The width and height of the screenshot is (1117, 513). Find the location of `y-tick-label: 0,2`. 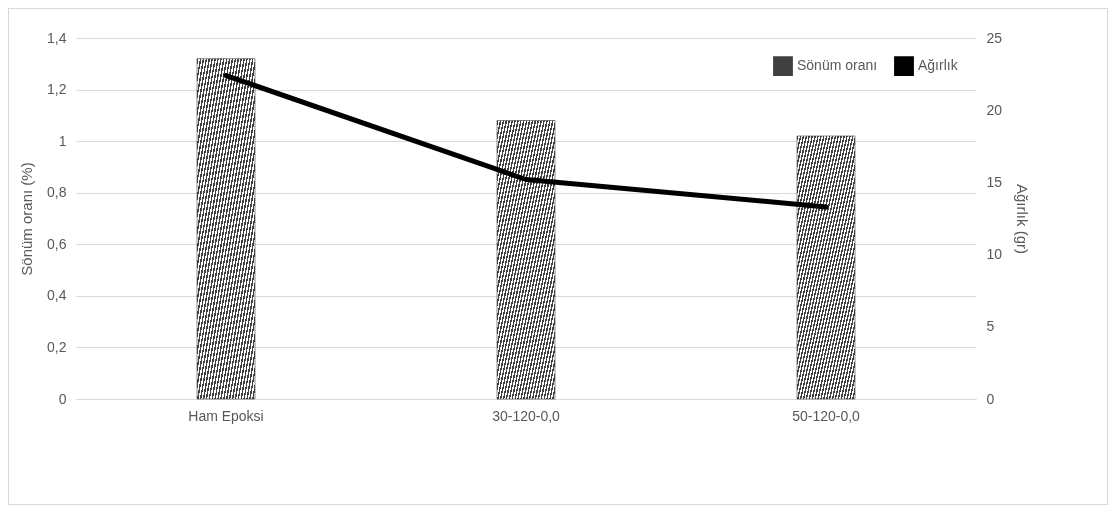

y-tick-label: 0,2 is located at coordinates (57, 346).